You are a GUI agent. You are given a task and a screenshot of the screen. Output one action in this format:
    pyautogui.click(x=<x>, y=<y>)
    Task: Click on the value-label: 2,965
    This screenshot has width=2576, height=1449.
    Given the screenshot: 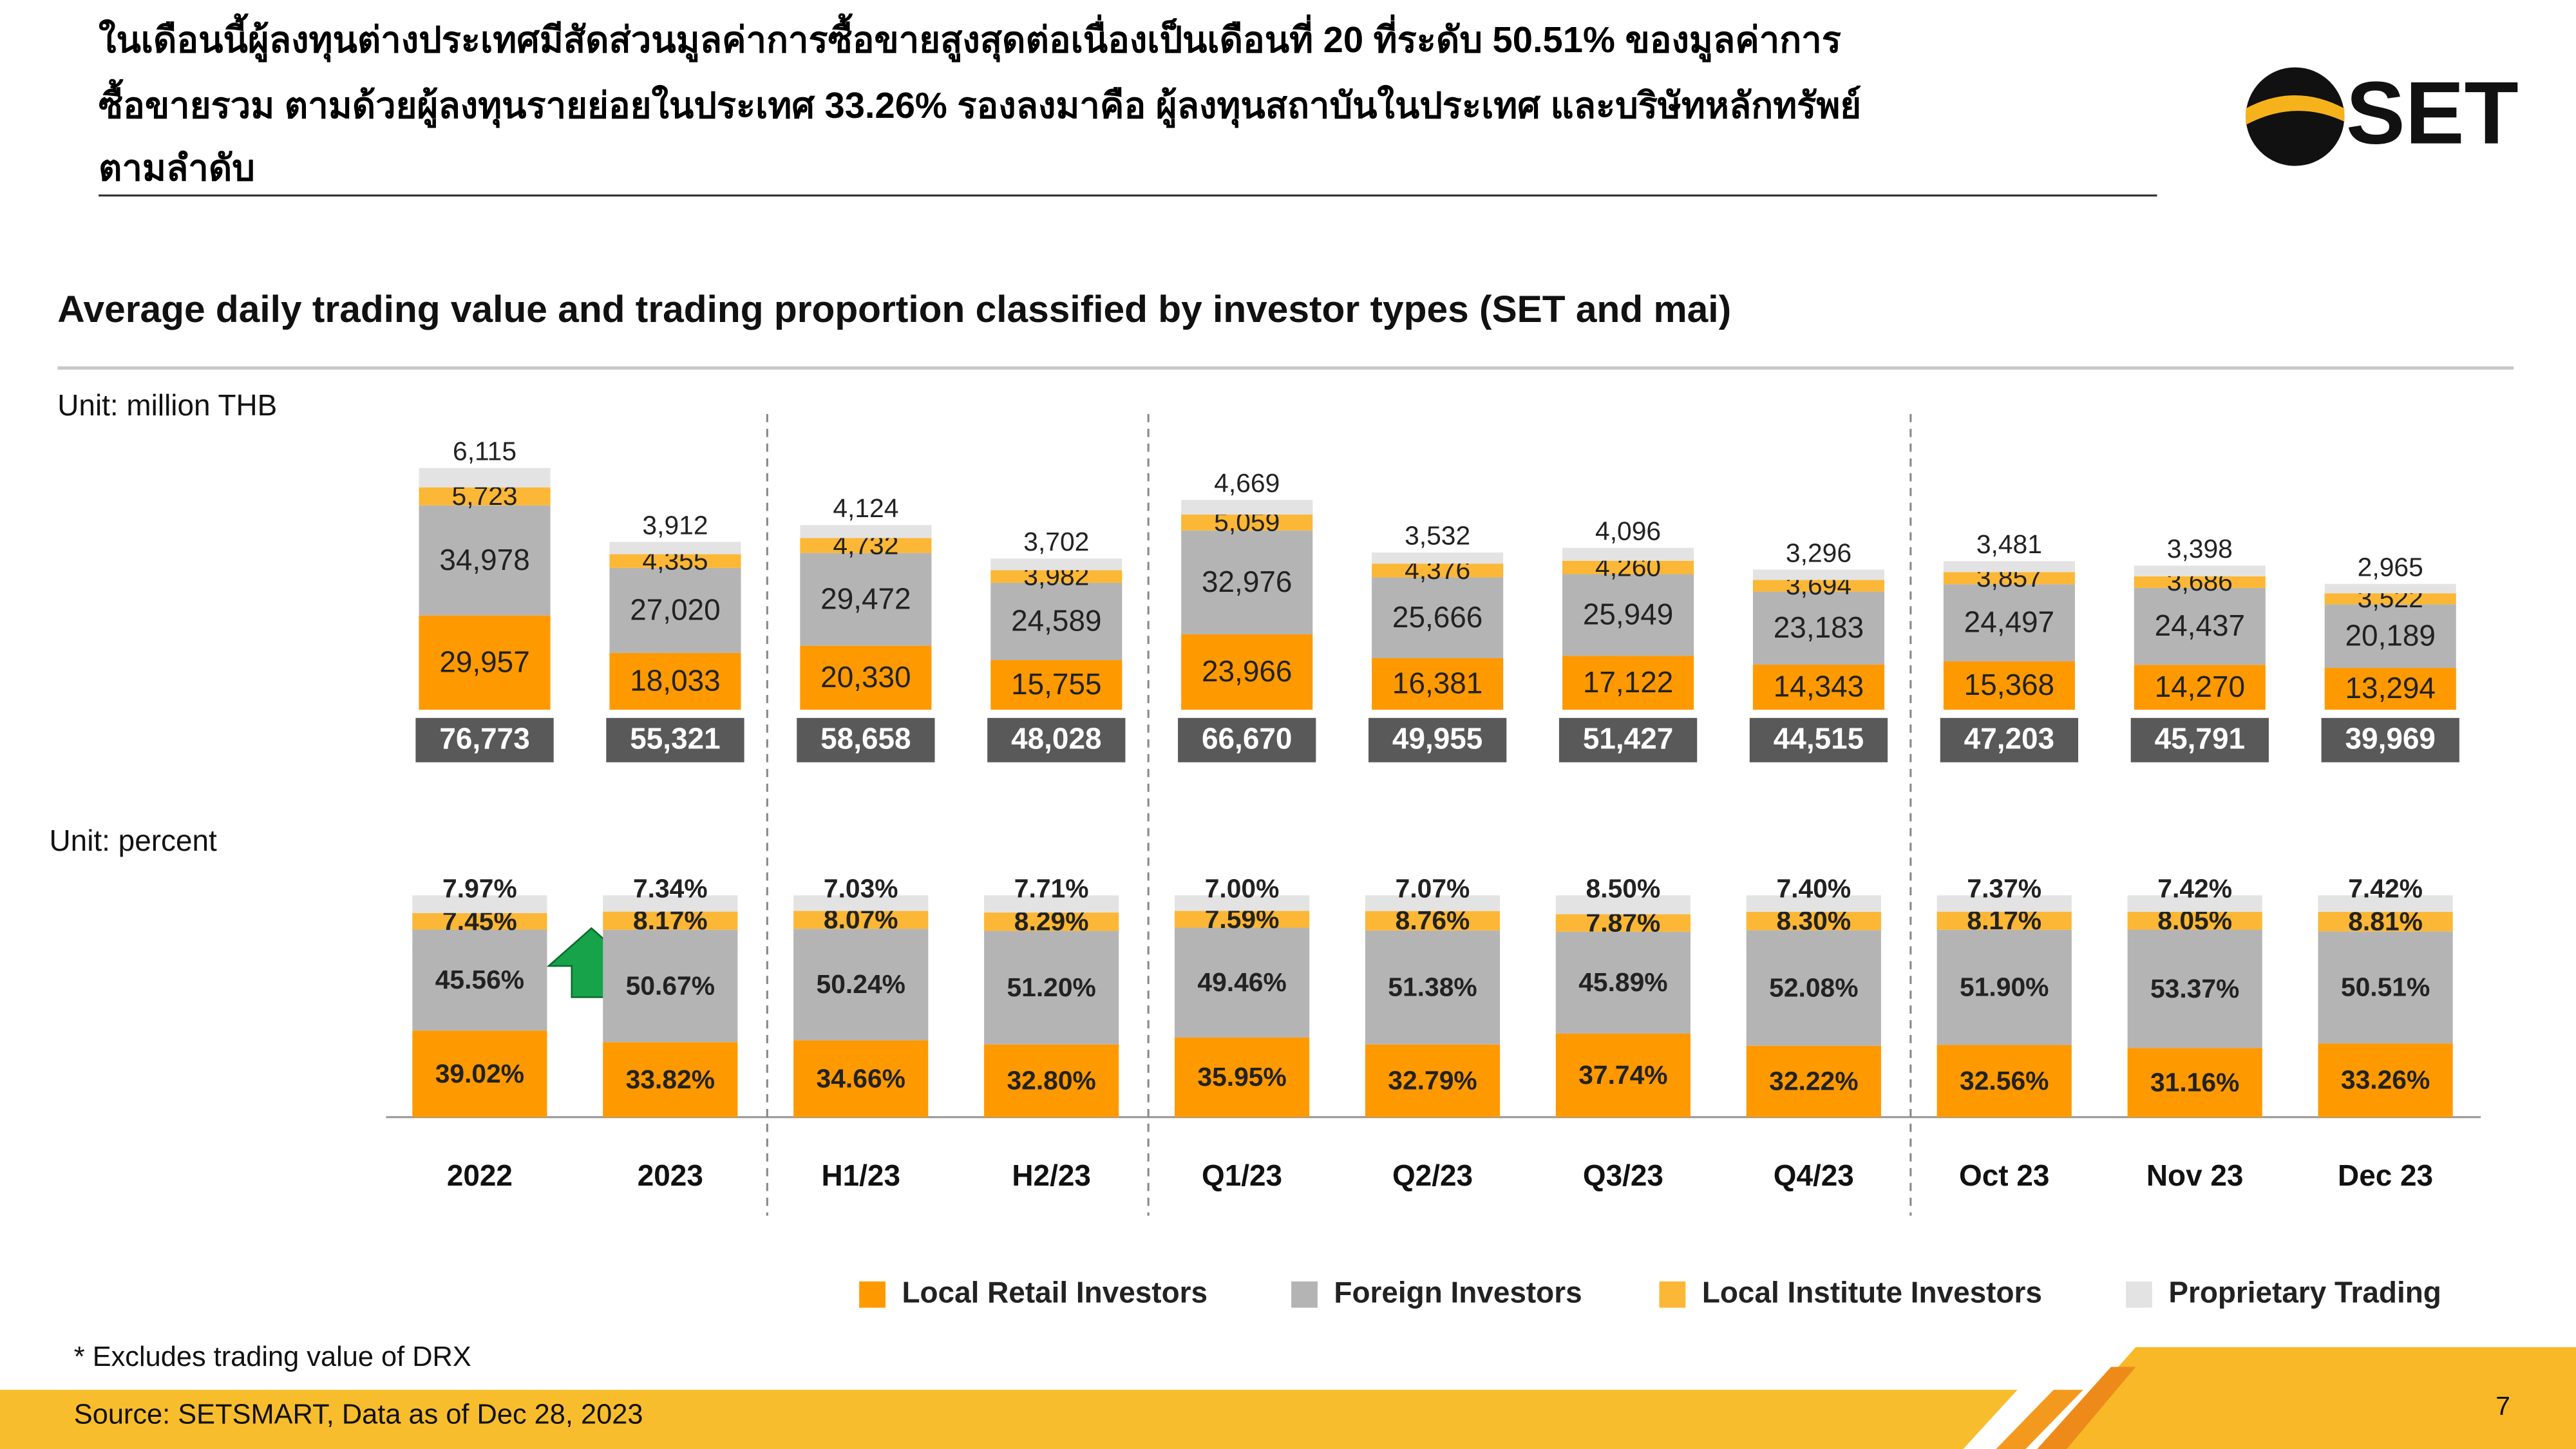 What is the action you would take?
    pyautogui.click(x=2390, y=567)
    